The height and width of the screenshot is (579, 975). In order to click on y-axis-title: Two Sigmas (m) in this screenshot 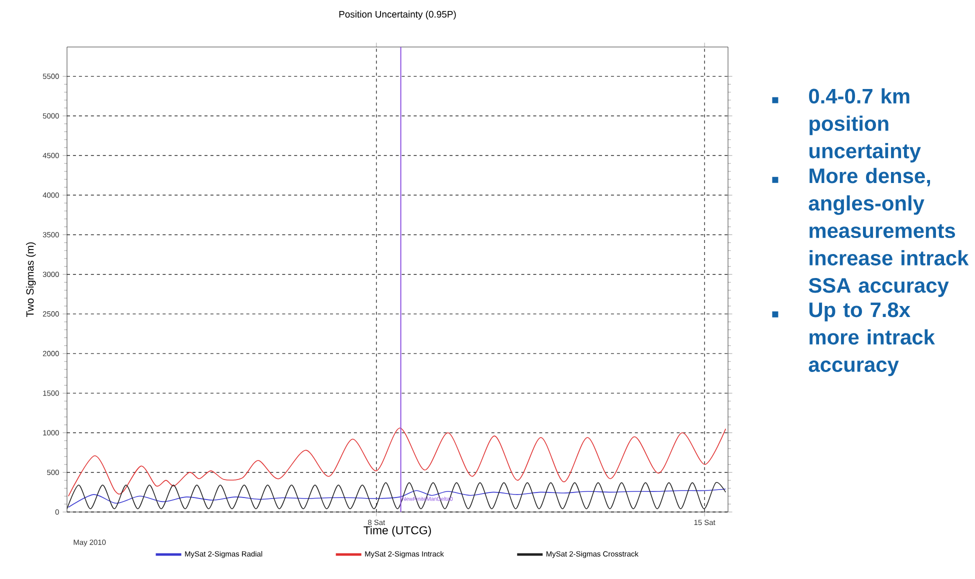, I will do `click(31, 280)`.